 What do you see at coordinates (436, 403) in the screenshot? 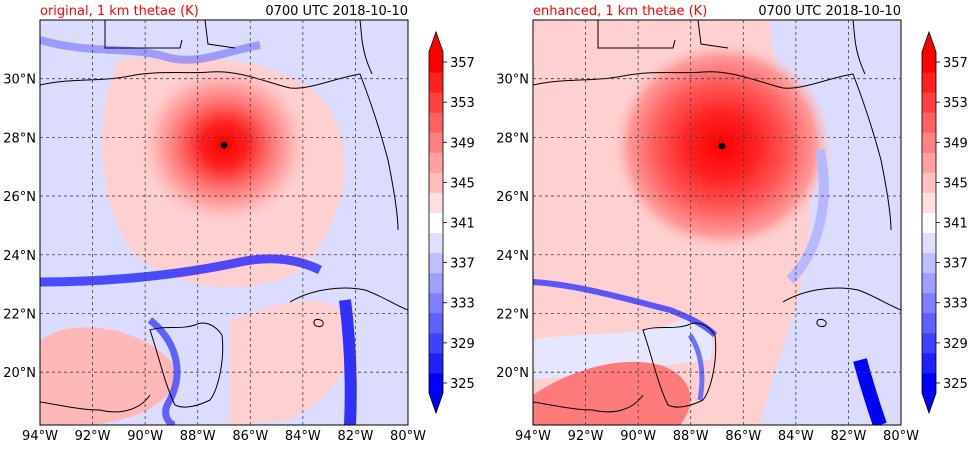
I see `colorbar-extend-min` at bounding box center [436, 403].